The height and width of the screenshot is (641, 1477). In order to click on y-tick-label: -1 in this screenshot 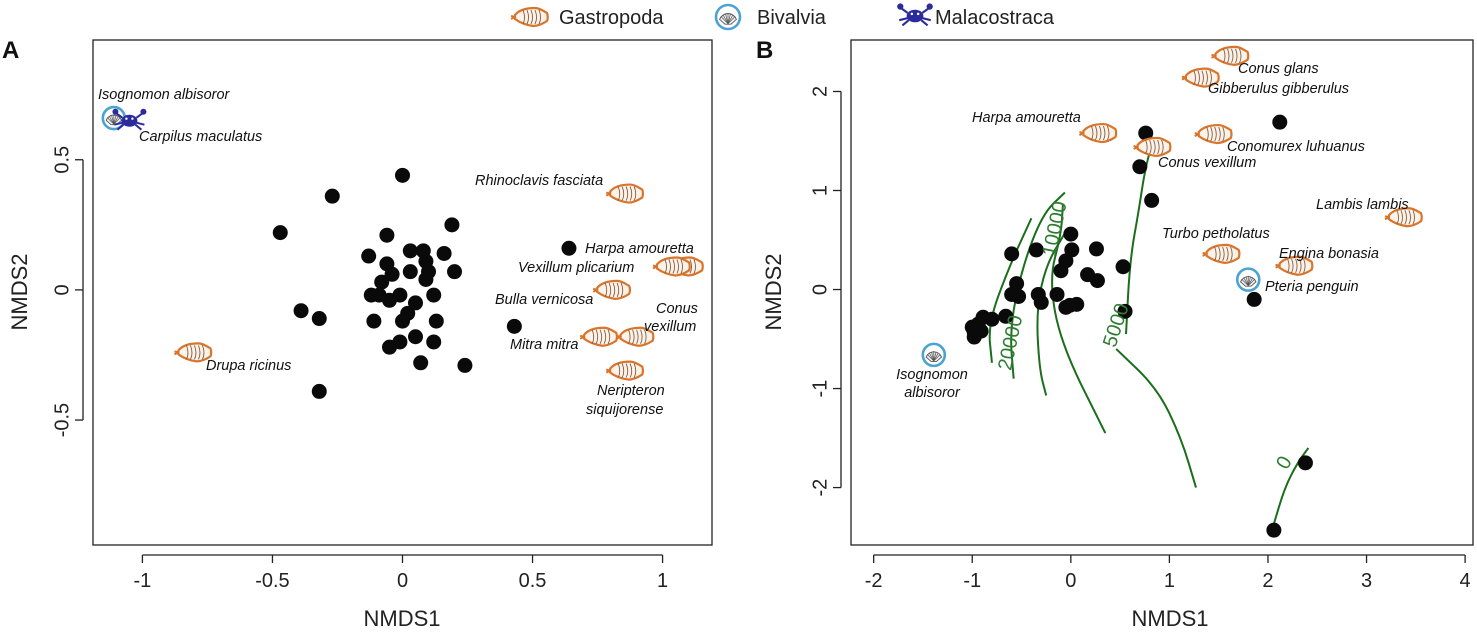, I will do `click(820, 389)`.